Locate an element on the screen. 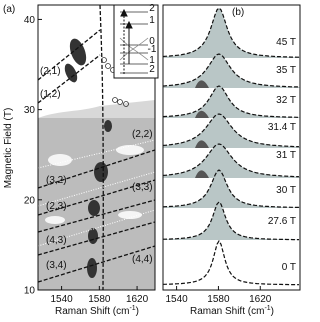  y-tick-label: 40 is located at coordinates (30, 20).